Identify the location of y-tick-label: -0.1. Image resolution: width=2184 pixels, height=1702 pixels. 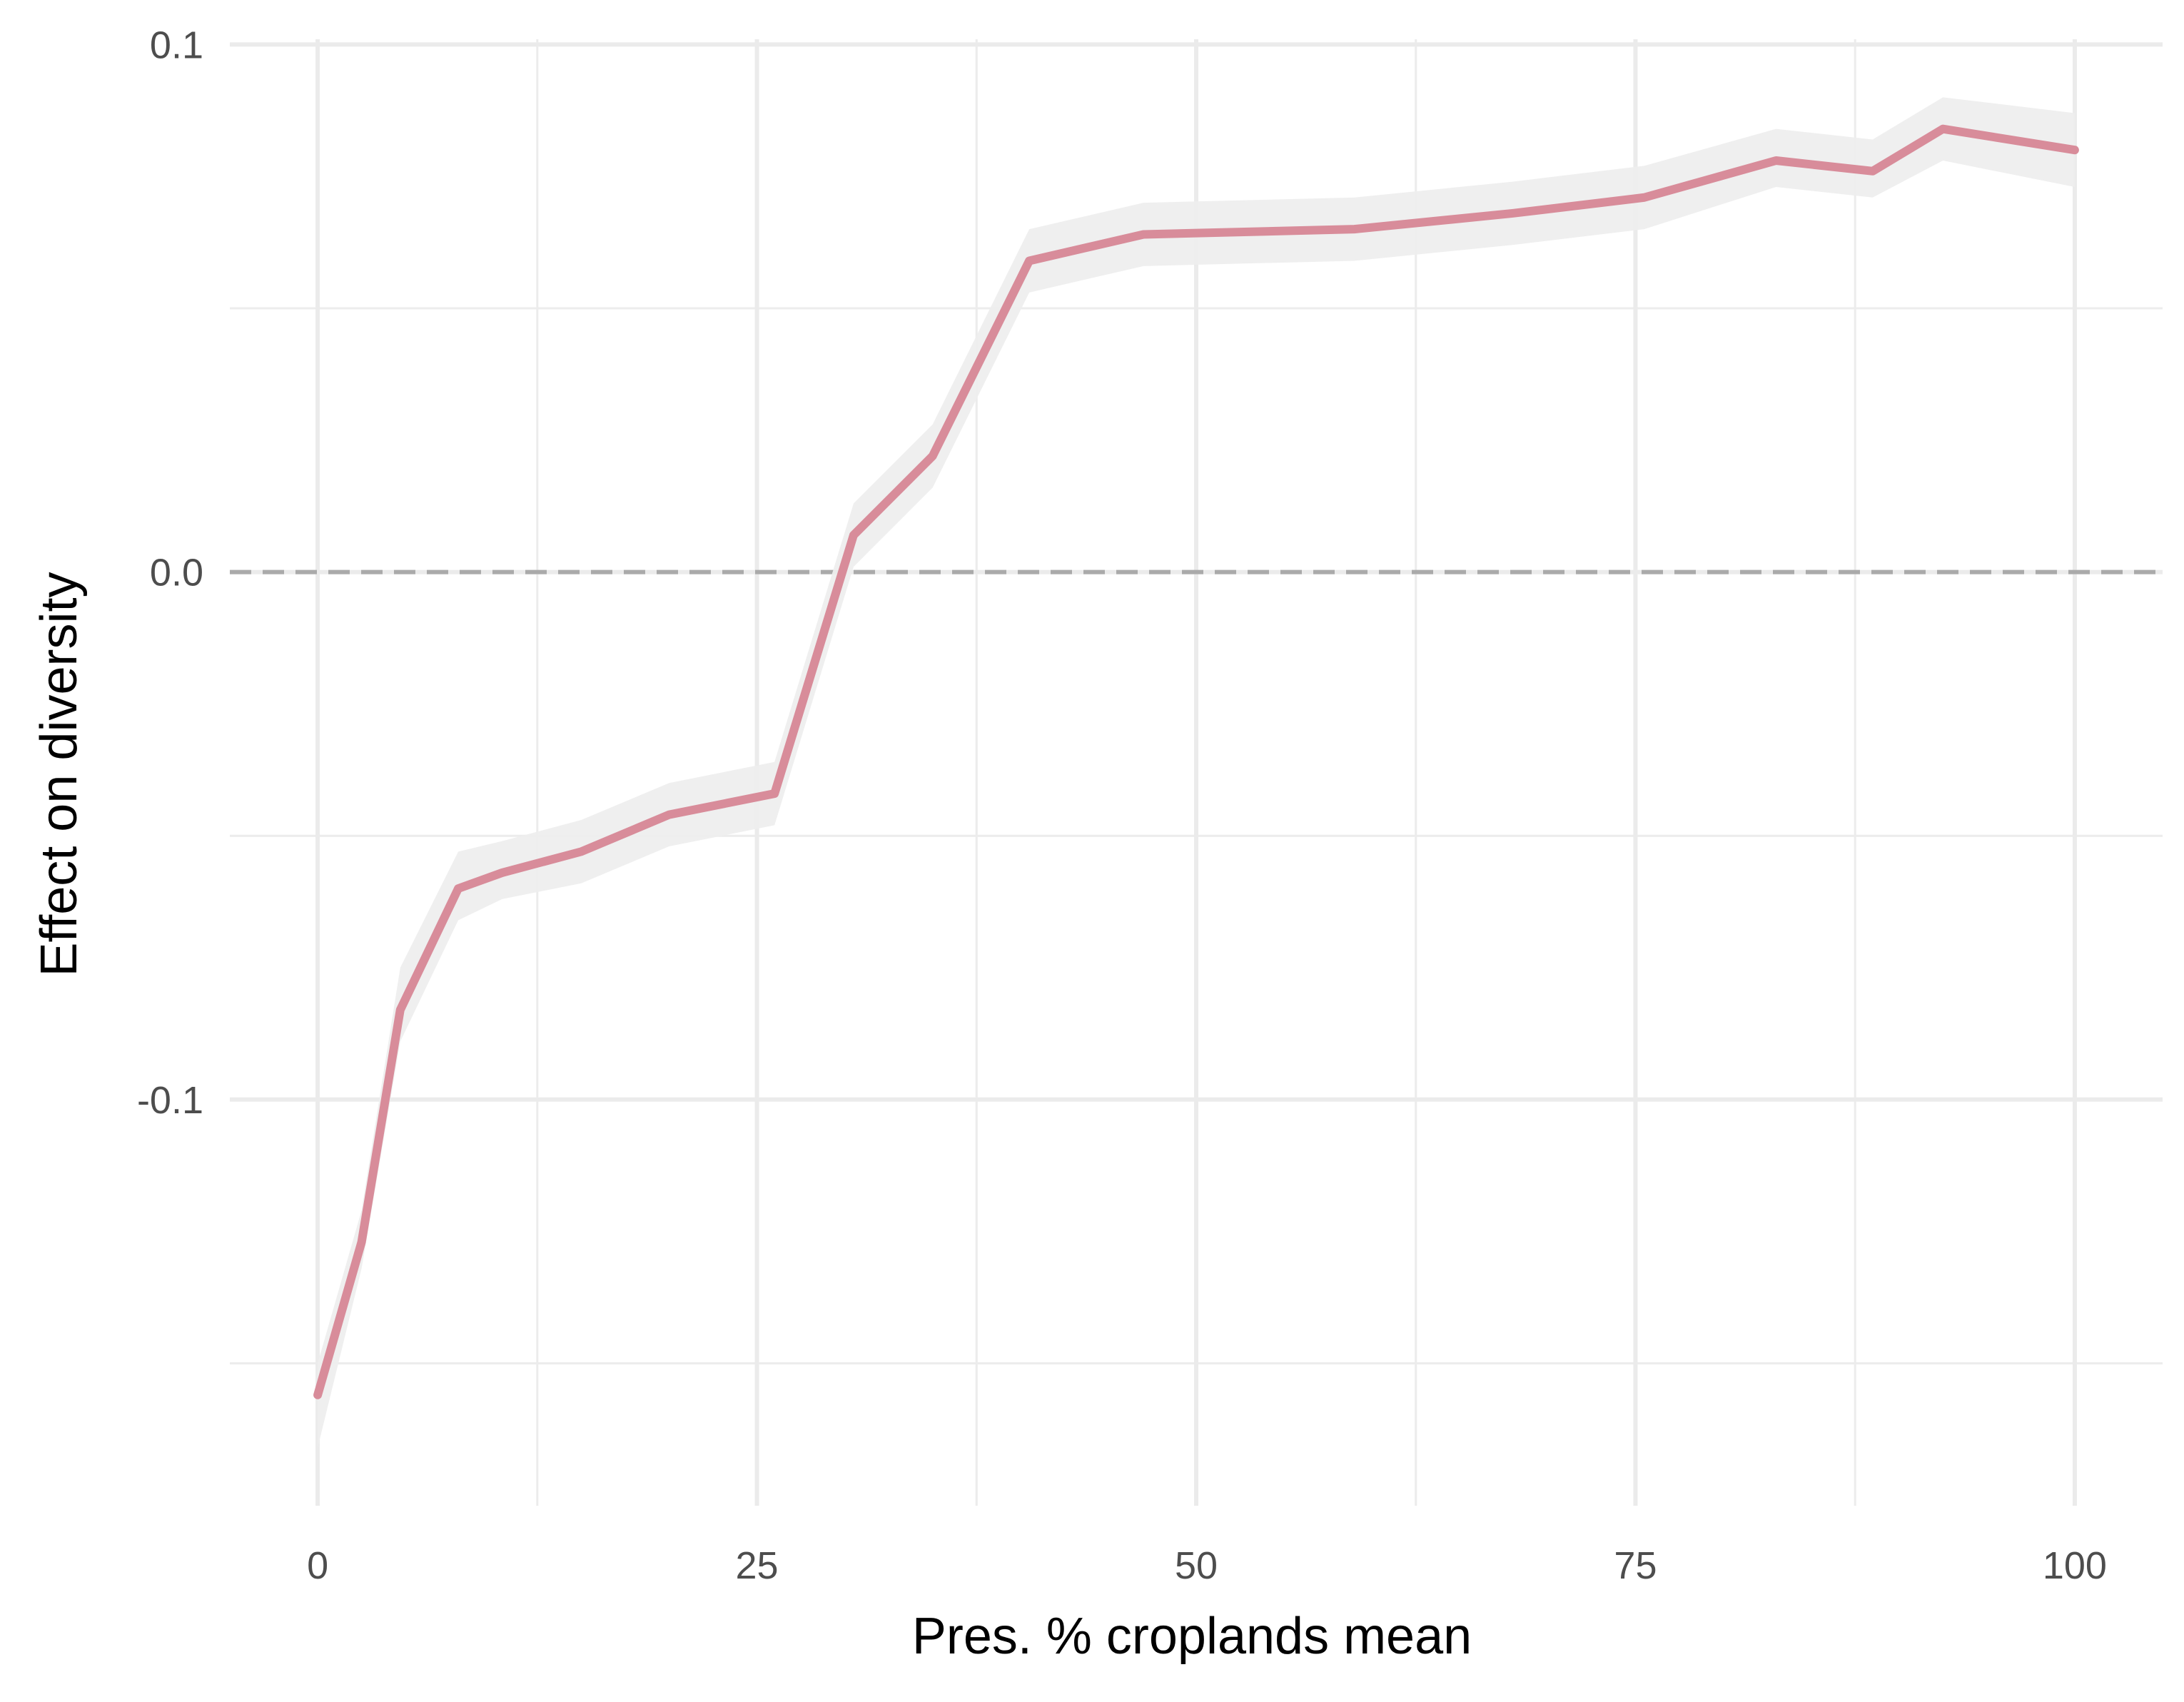
(170, 1100).